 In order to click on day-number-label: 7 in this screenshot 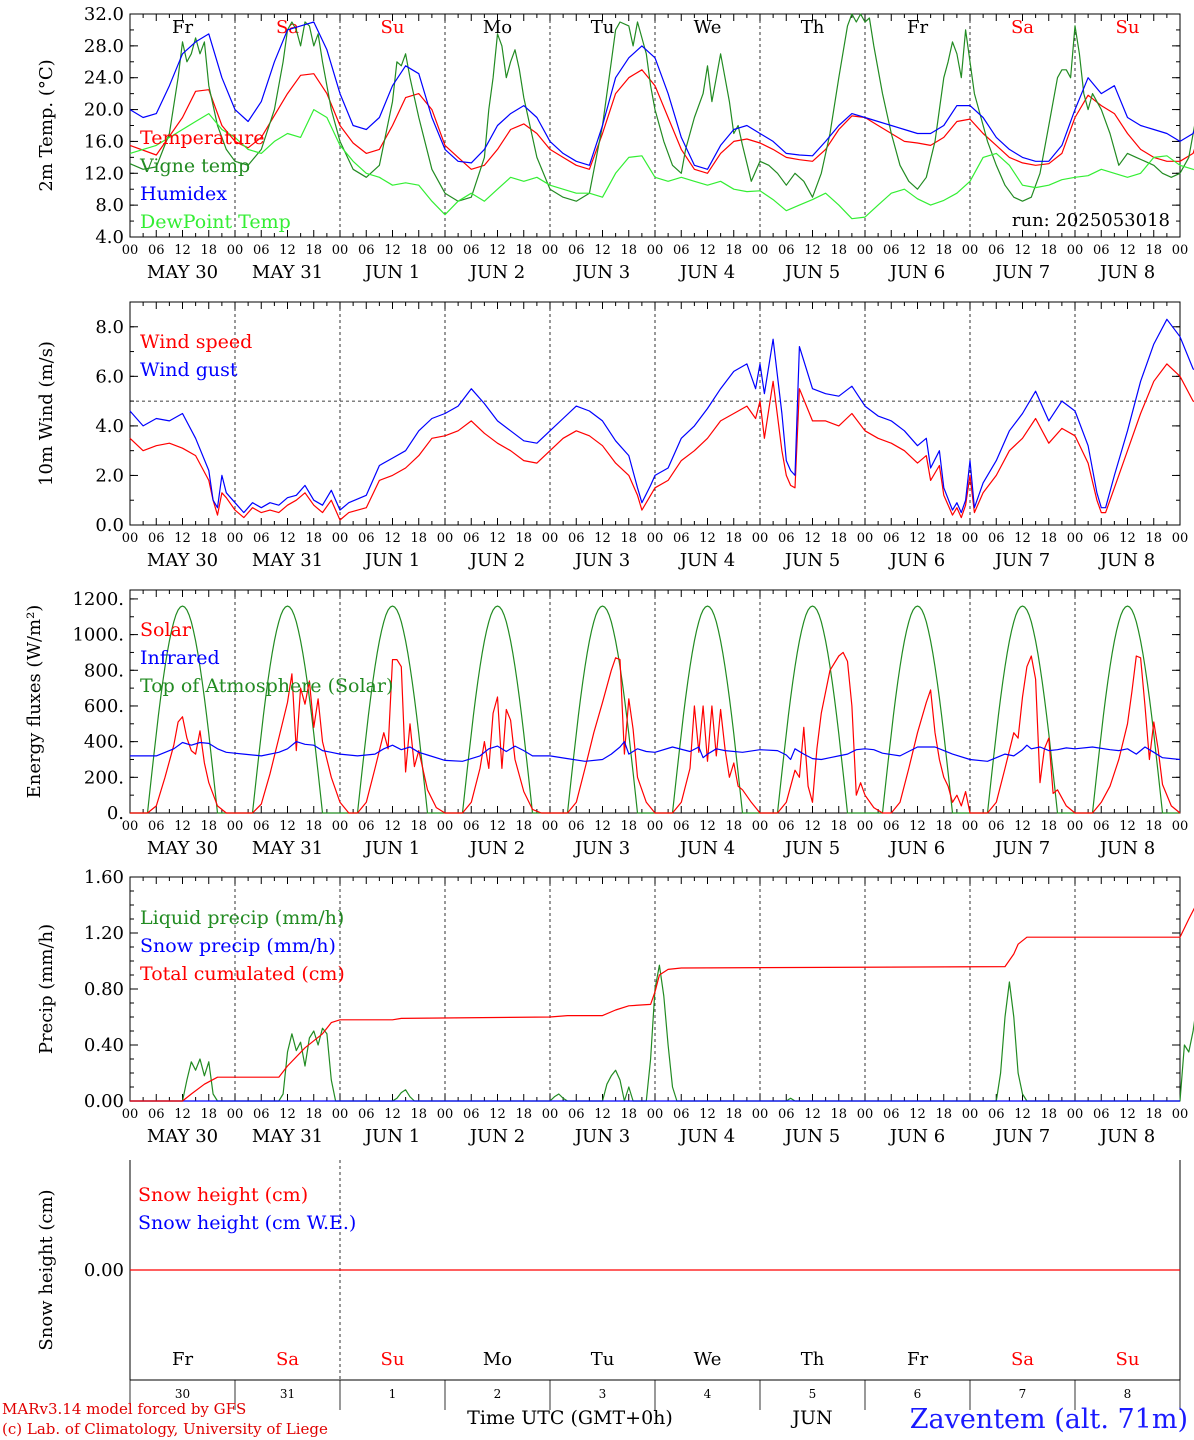, I will do `click(1023, 1394)`.